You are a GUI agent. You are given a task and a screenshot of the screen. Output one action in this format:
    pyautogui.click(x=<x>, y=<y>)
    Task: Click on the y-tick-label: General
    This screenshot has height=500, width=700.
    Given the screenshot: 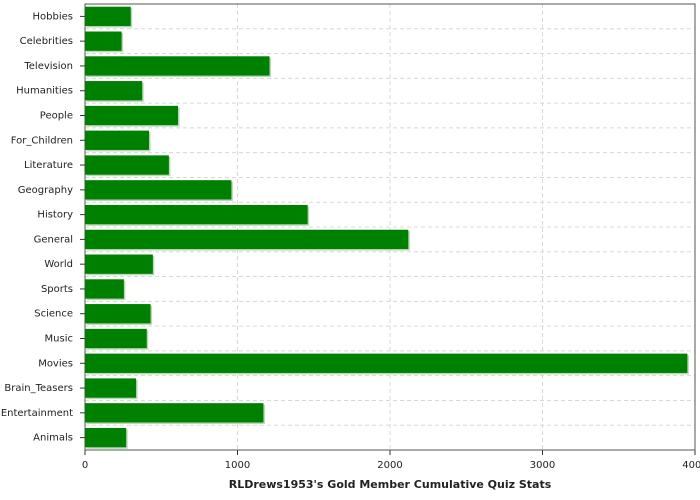 What is the action you would take?
    pyautogui.click(x=53, y=239)
    